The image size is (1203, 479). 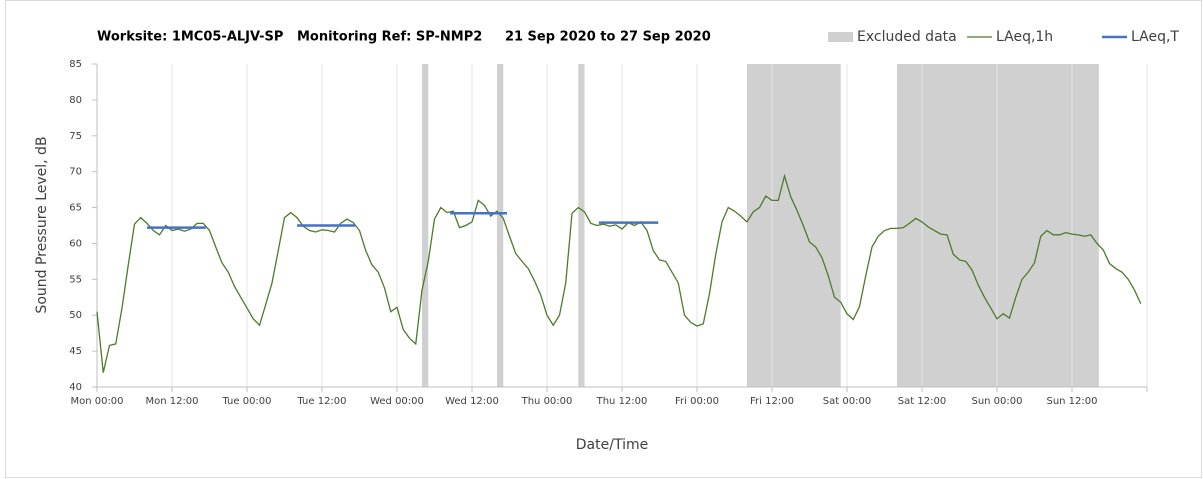 I want to click on legend-label: LAeq,1h, so click(x=1024, y=37).